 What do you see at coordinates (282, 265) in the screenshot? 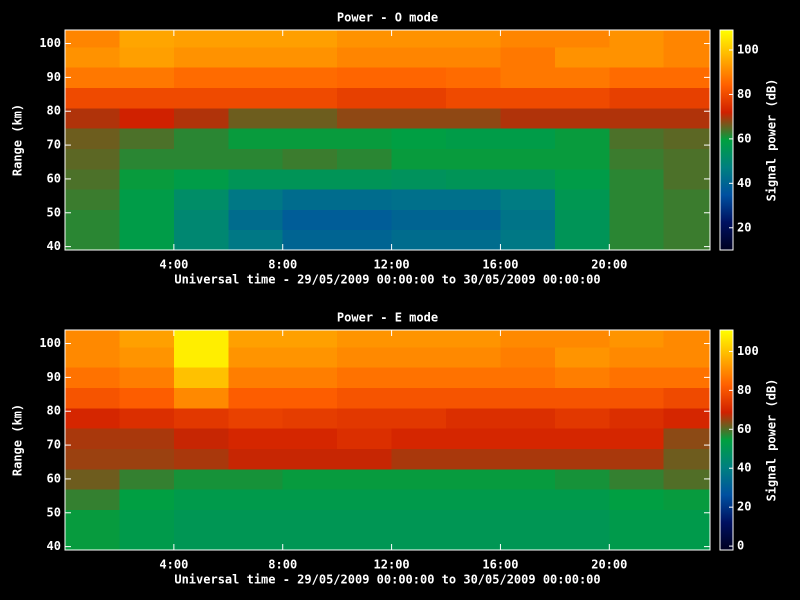
I see `x-tick-label: 8:00` at bounding box center [282, 265].